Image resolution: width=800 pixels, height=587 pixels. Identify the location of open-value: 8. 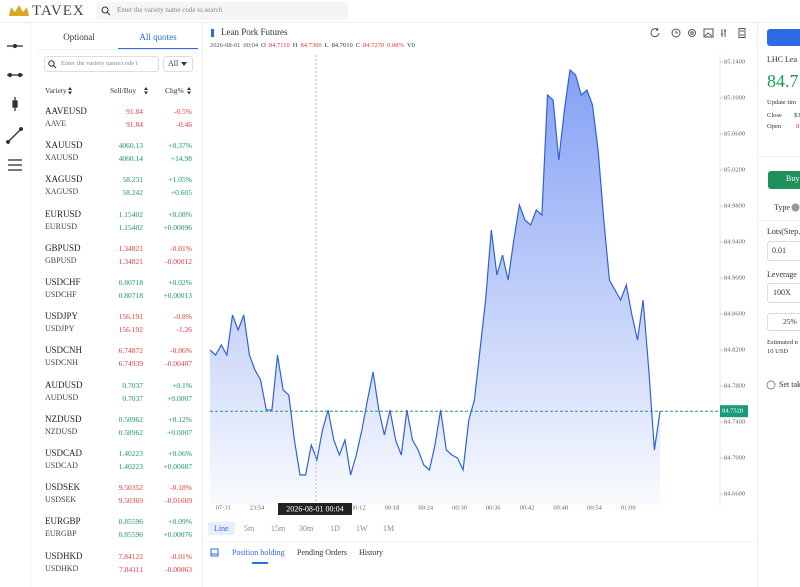
(798, 126).